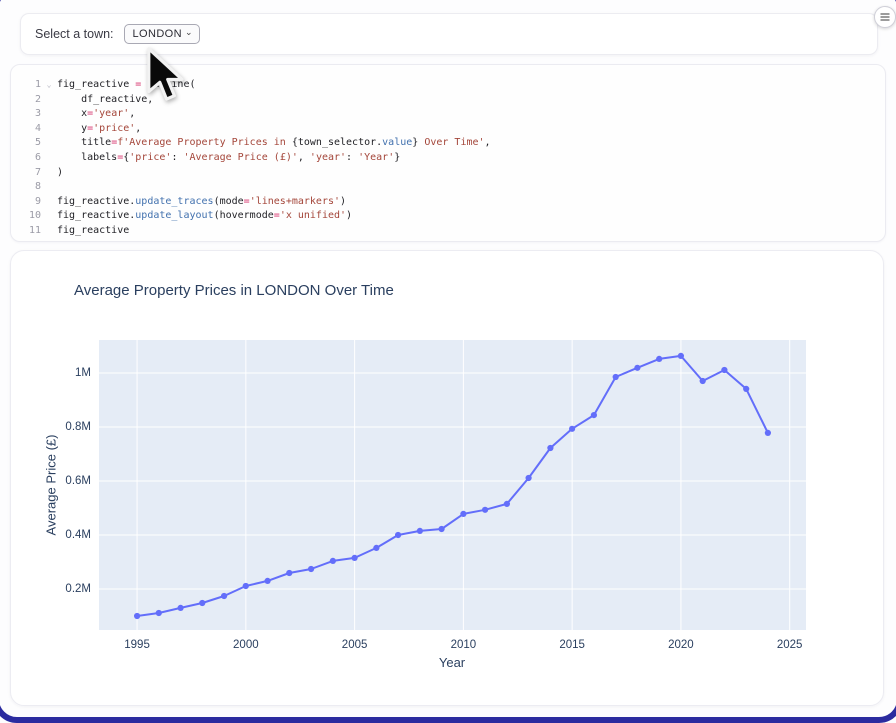 This screenshot has width=896, height=723. I want to click on code-text: y='price',, so click(99, 128).